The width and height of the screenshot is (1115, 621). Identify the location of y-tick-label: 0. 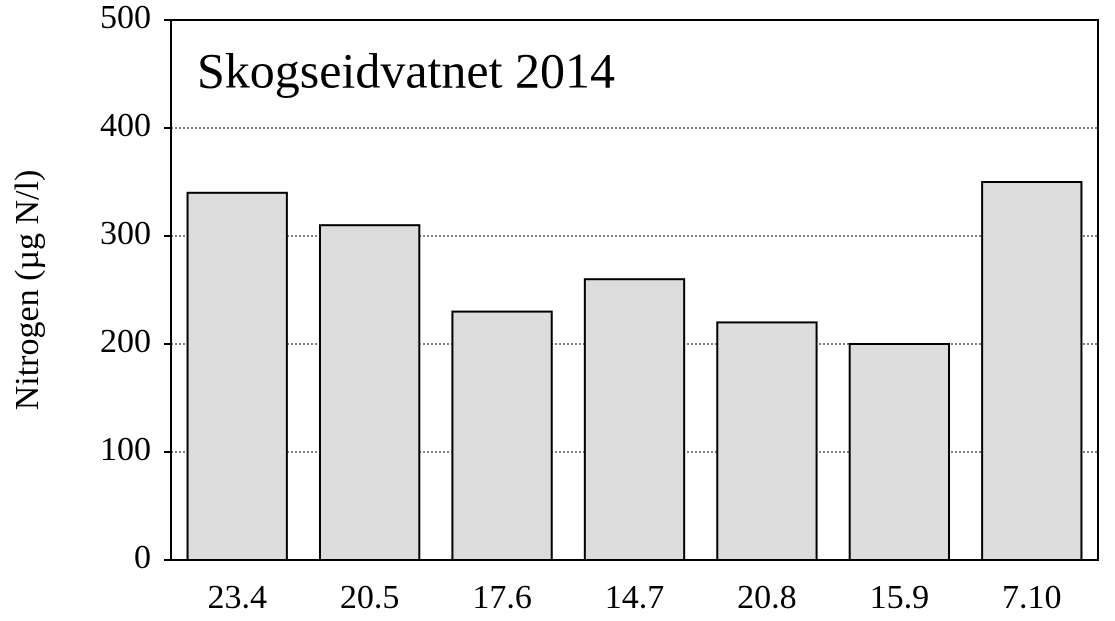
(142, 557).